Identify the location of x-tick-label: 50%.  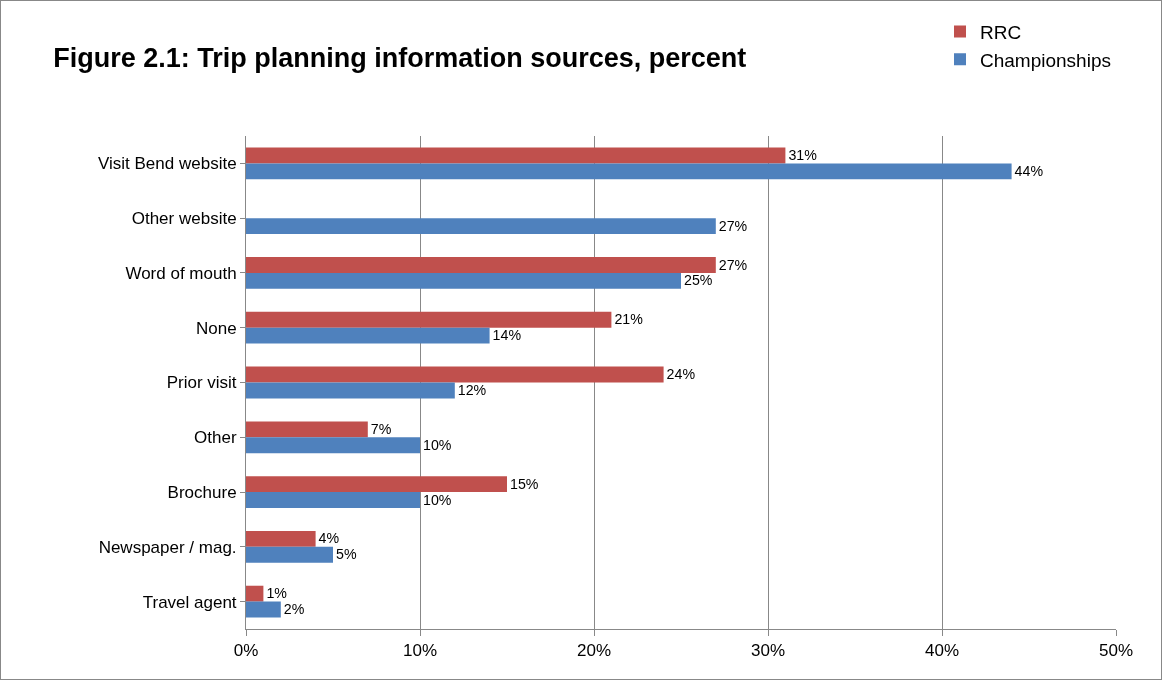
(1116, 651).